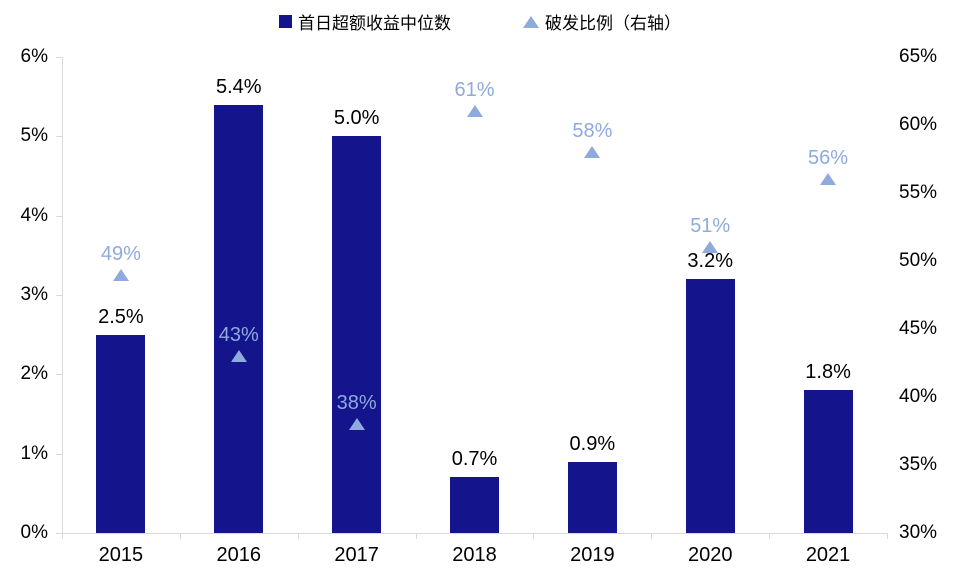 The height and width of the screenshot is (586, 960). Describe the element at coordinates (239, 318) in the screenshot. I see `bar-2016` at that location.